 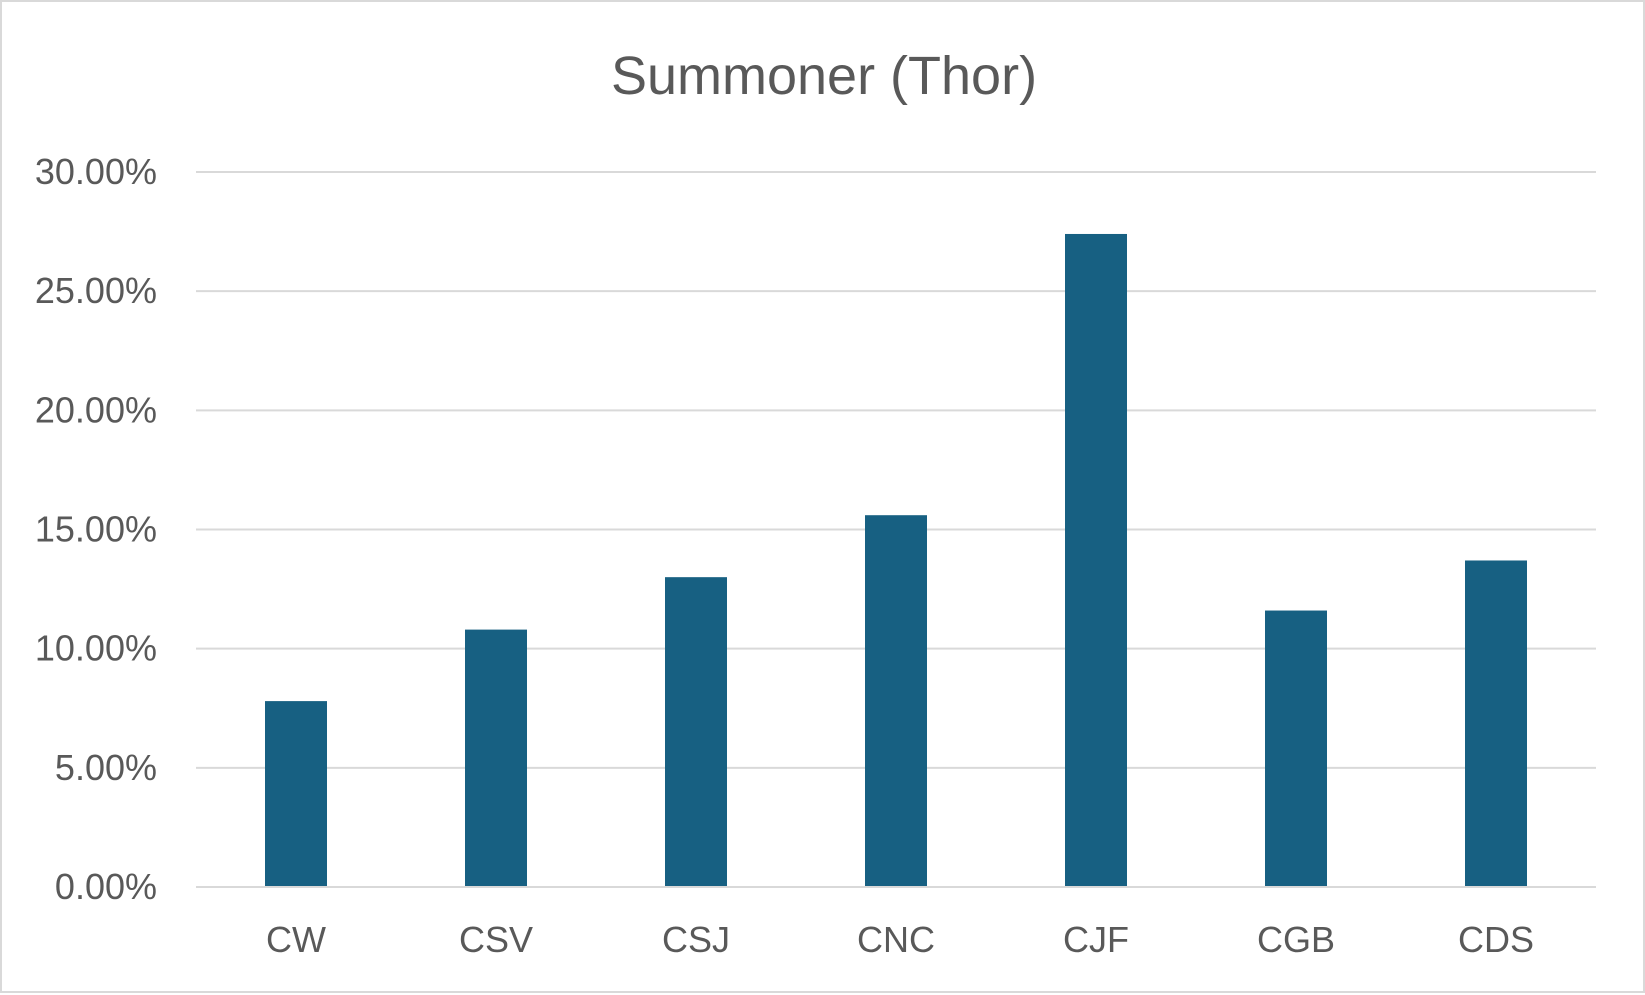 I want to click on x-tick-label: CNC, so click(x=896, y=939).